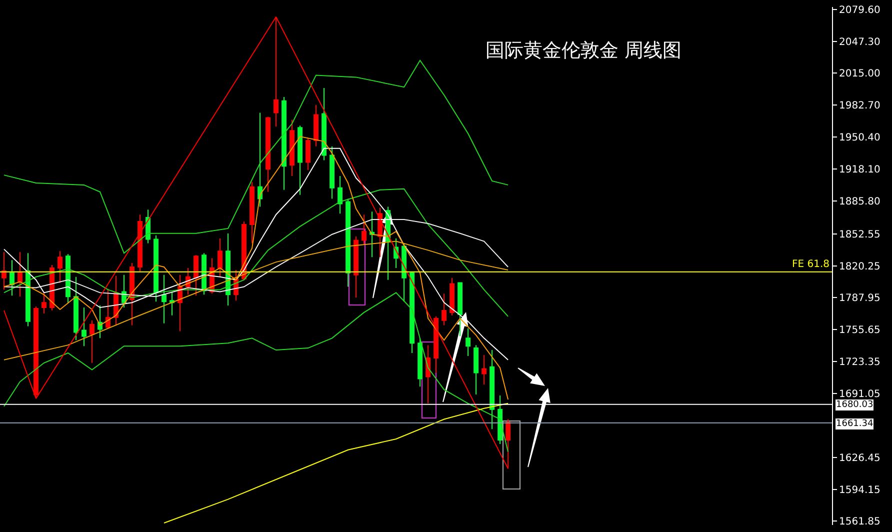  What do you see at coordinates (855, 405) in the screenshot?
I see `ref-line-label: 1680.03` at bounding box center [855, 405].